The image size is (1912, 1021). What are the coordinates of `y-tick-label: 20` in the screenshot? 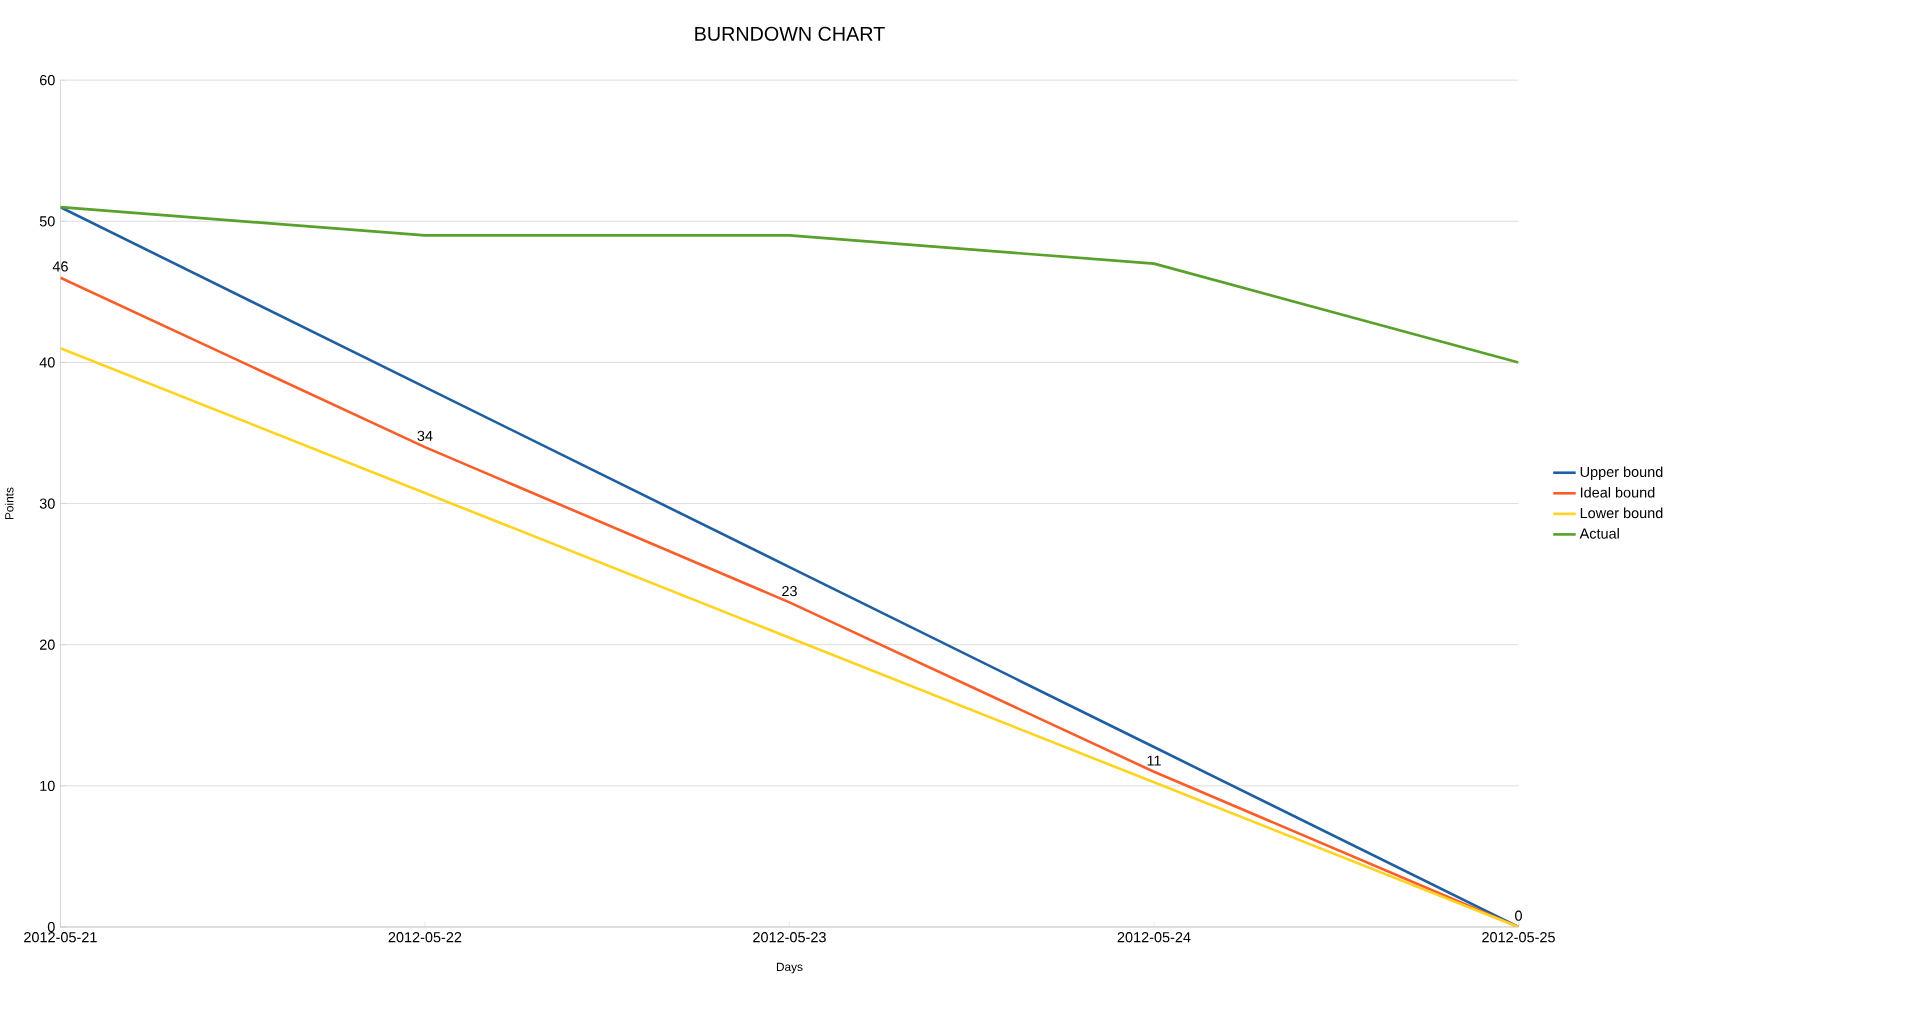 It's located at (47, 644).